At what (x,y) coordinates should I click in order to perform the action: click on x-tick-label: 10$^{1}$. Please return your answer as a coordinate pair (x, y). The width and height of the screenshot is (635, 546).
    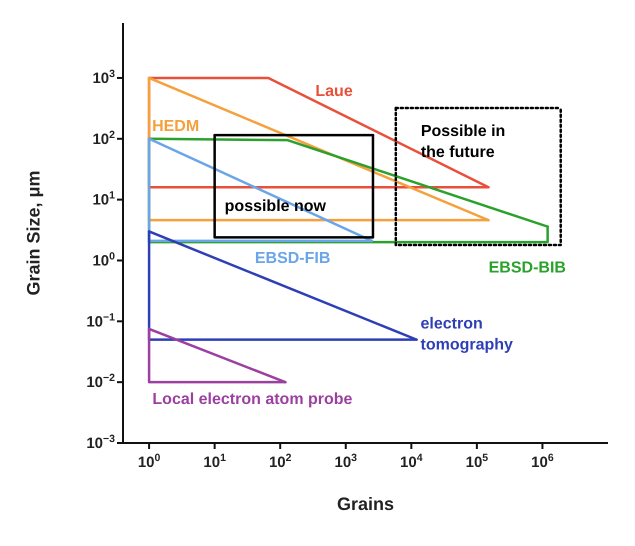
    Looking at the image, I should click on (214, 461).